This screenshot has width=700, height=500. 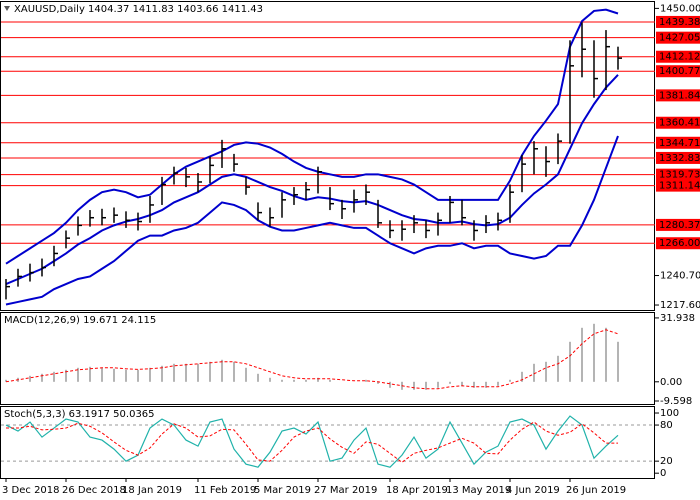 I want to click on y-tick-label: 80, so click(x=666, y=425).